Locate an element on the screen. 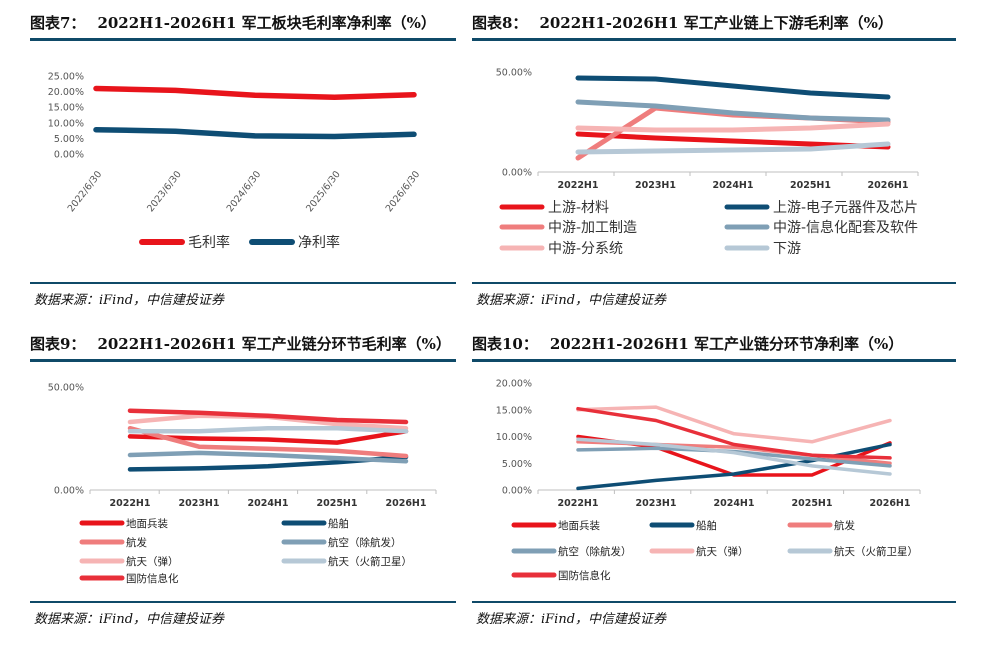  legend-label: 中游-信息化配套及软件 is located at coordinates (845, 227).